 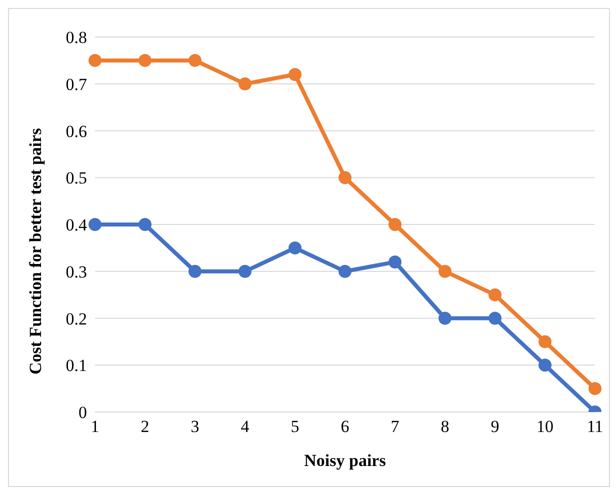 I want to click on y-tick-label: 0.3, so click(x=76, y=272).